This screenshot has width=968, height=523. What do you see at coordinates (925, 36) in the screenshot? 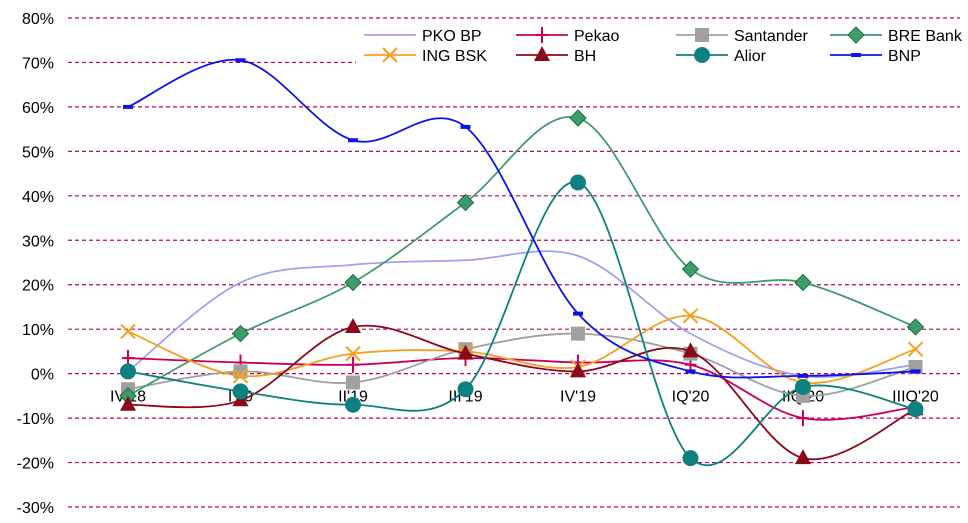
I see `legend-label: BRE Bank` at bounding box center [925, 36].